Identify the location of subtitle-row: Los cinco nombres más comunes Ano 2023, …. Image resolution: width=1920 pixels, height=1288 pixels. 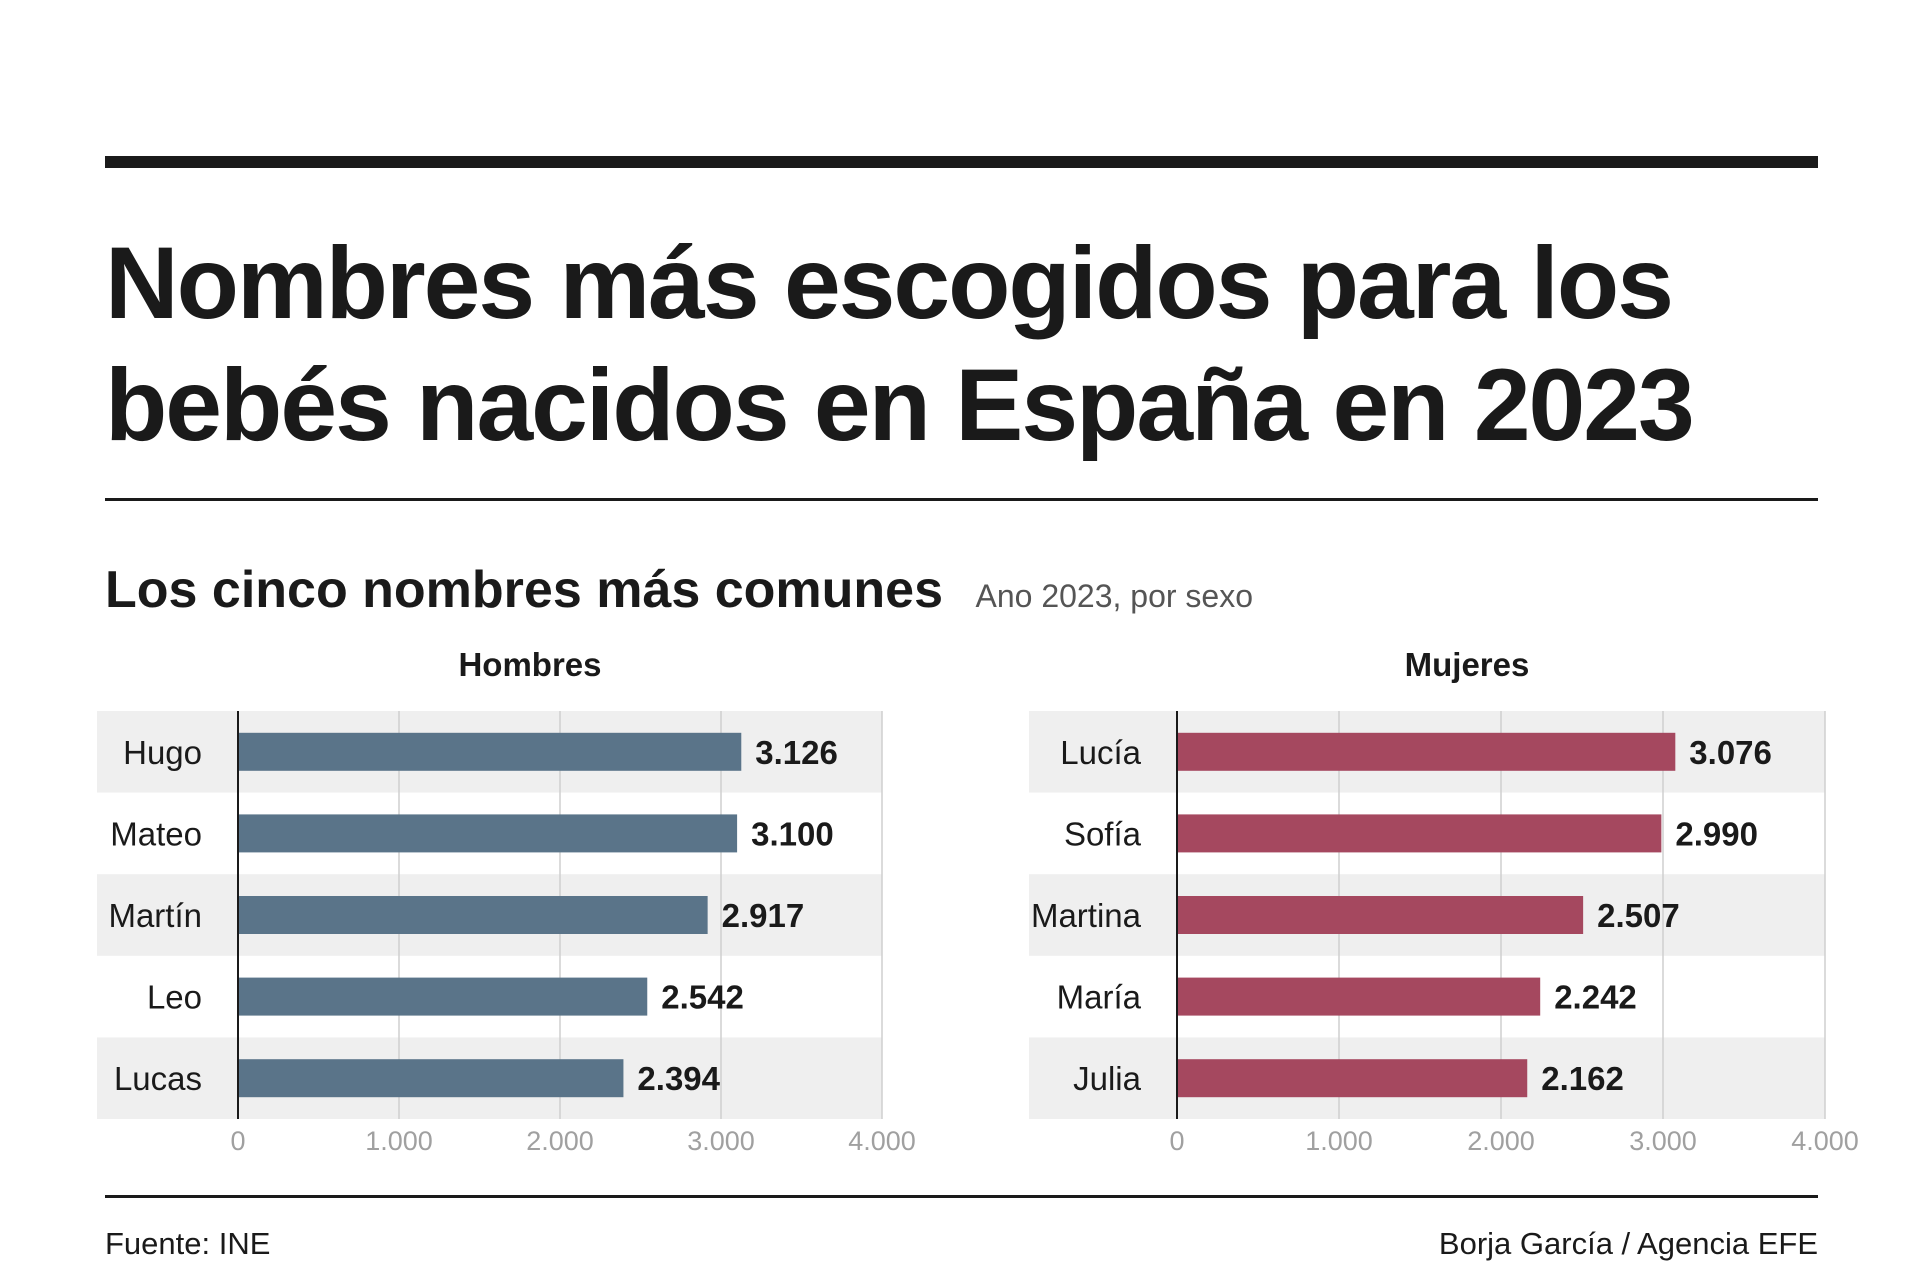
(679, 590).